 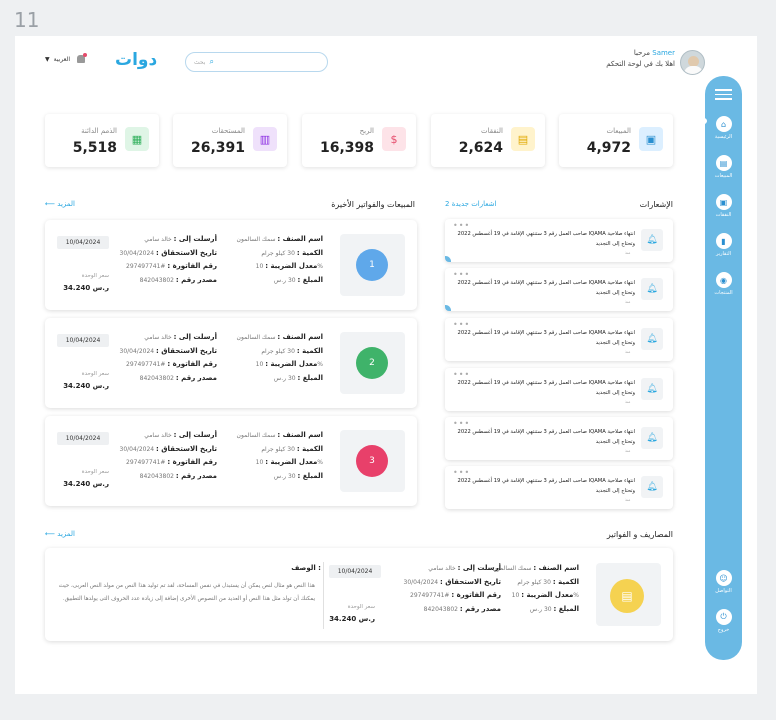 What do you see at coordinates (256, 62) in the screenshot?
I see `search-input: ⌕ بحث` at bounding box center [256, 62].